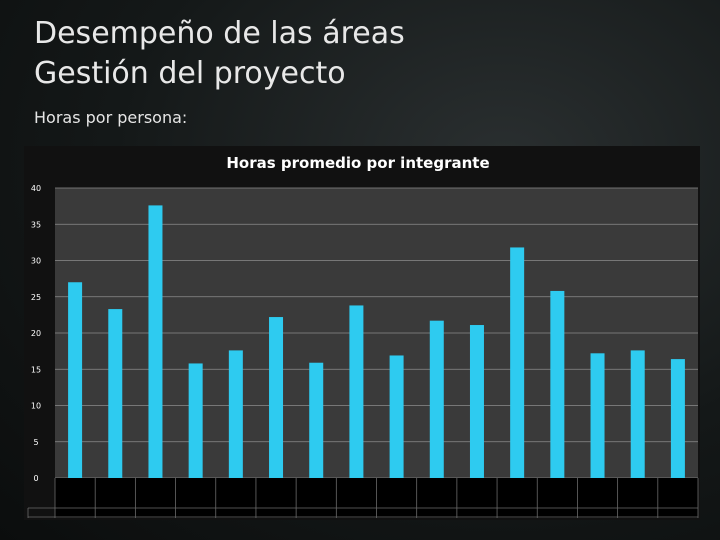  Describe the element at coordinates (357, 163) in the screenshot. I see `chart-title: Horas promedio por integrante` at that location.